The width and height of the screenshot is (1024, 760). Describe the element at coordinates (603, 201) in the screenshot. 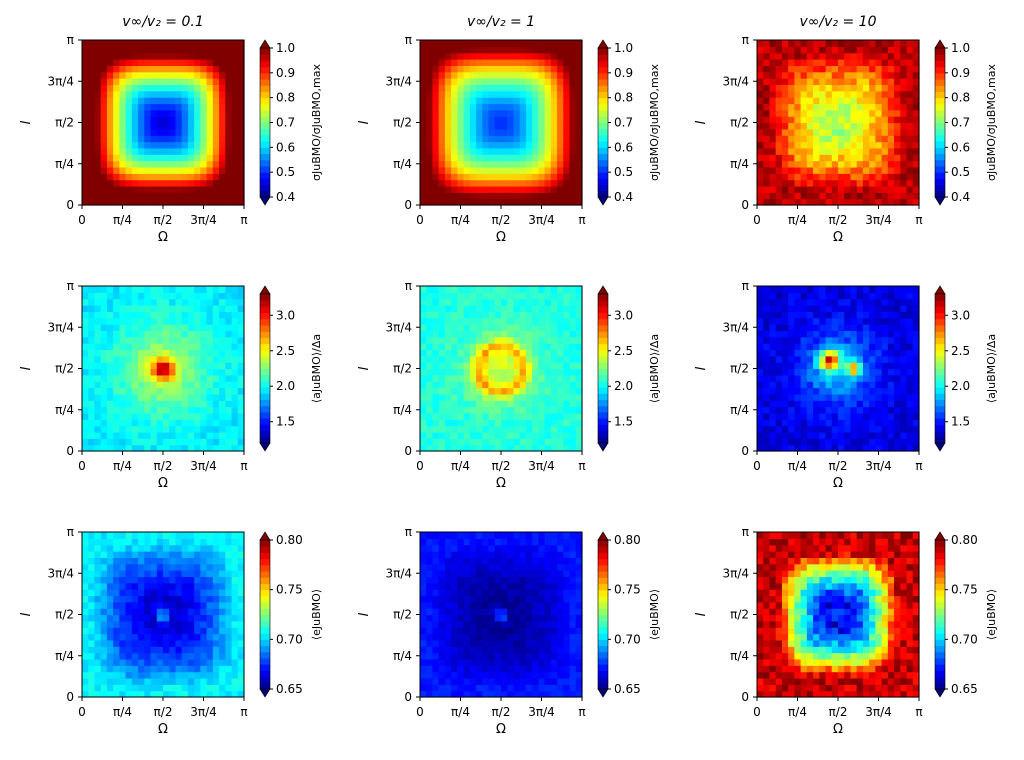

I see `colorbar-extend-min` at that location.